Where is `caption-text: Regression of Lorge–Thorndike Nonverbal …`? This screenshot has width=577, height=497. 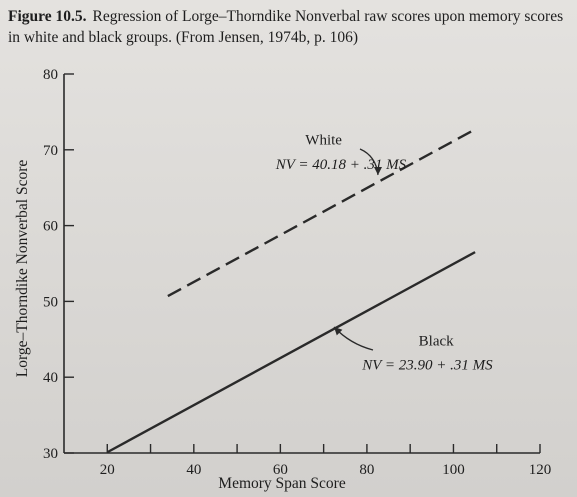
caption-text: Regression of Lorge–Thorndike Nonverbal … is located at coordinates (286, 27).